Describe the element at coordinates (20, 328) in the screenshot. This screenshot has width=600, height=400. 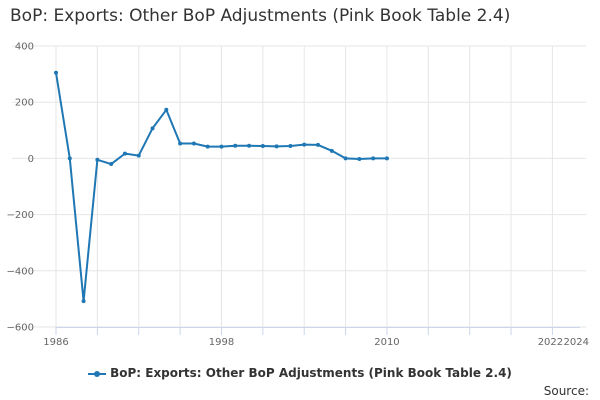
I see `y-tick-label: −600` at that location.